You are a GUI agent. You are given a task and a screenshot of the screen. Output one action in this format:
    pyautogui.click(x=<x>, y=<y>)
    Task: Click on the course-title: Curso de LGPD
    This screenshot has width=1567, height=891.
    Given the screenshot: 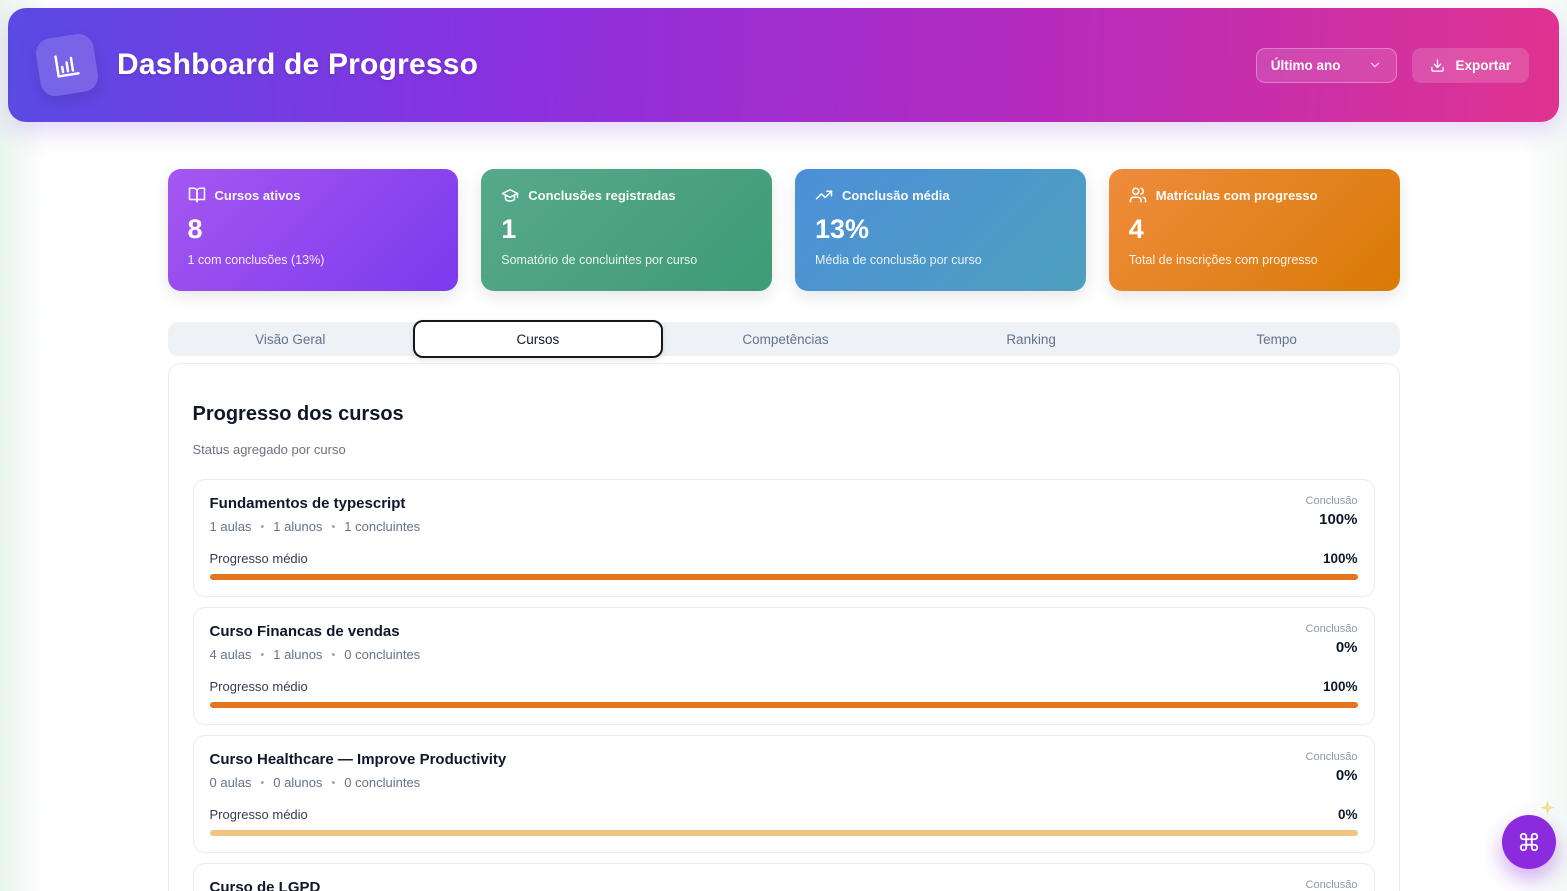 What is the action you would take?
    pyautogui.click(x=265, y=885)
    